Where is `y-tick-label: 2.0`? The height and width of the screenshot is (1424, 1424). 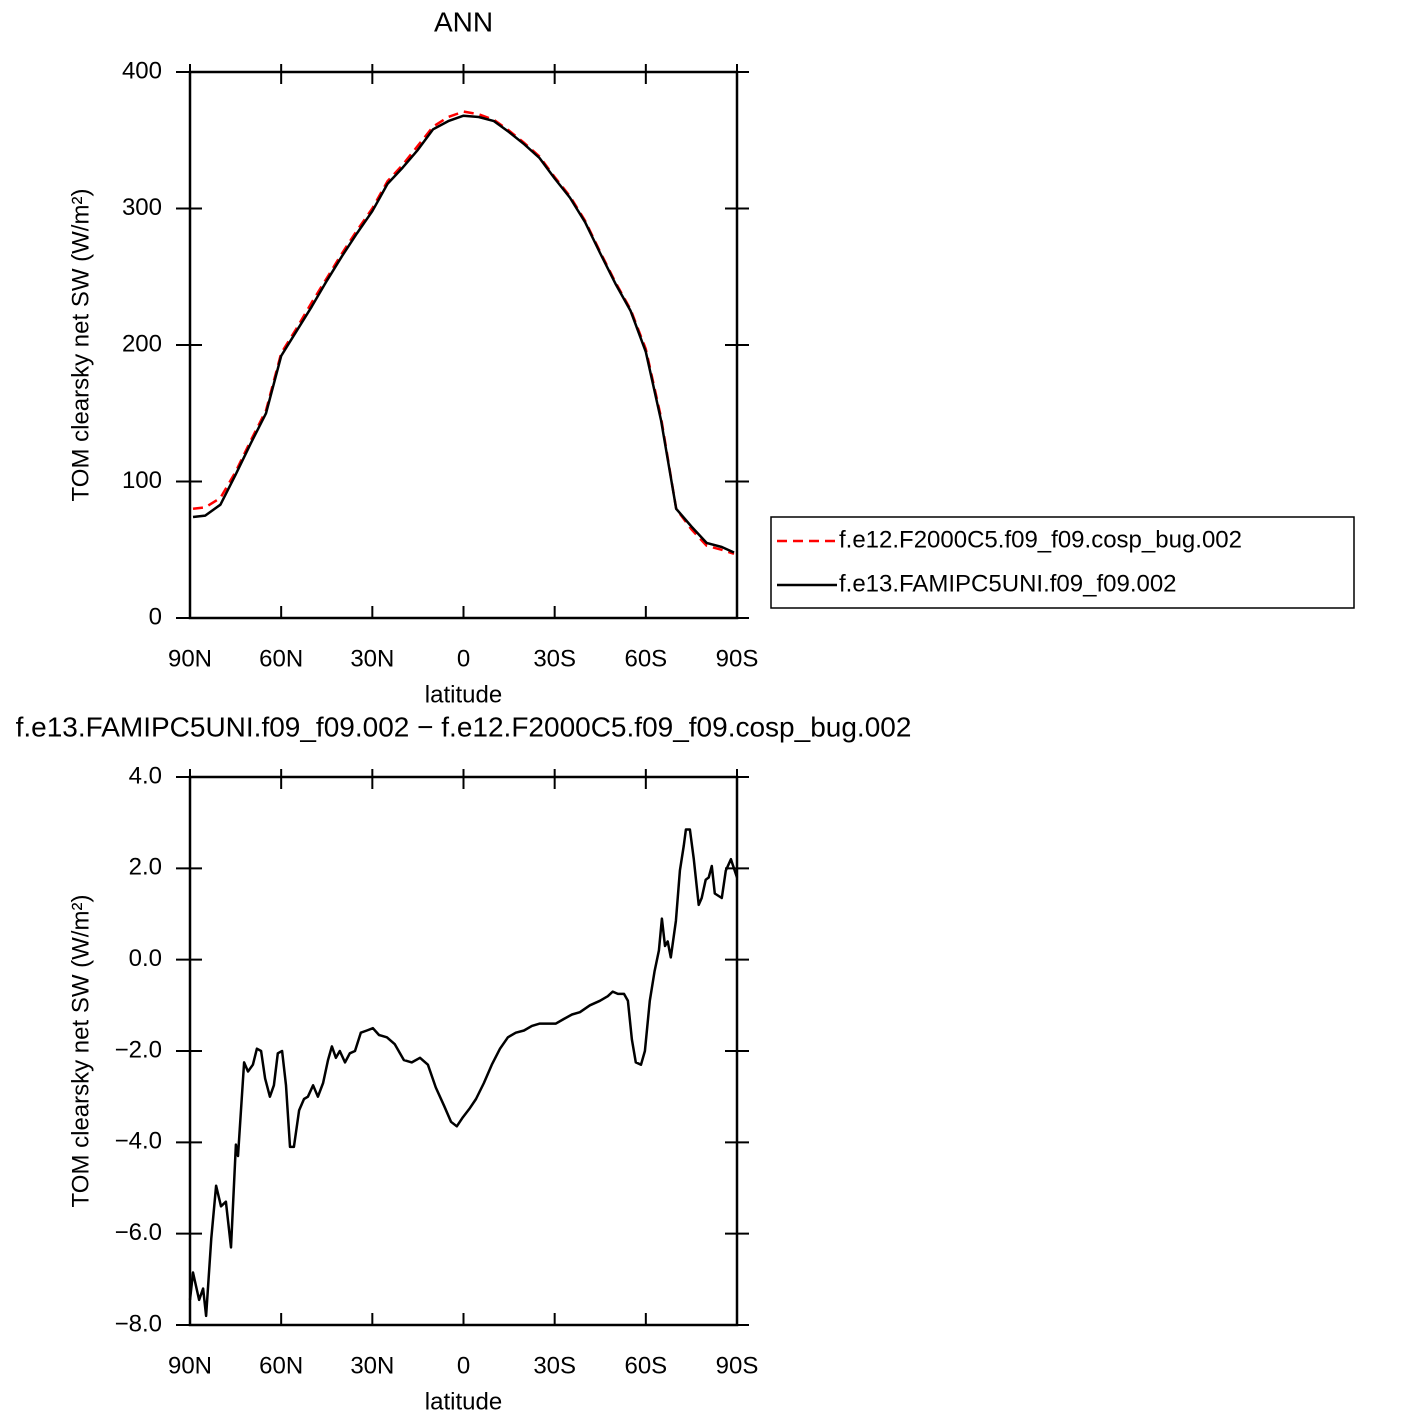 y-tick-label: 2.0 is located at coordinates (145, 867).